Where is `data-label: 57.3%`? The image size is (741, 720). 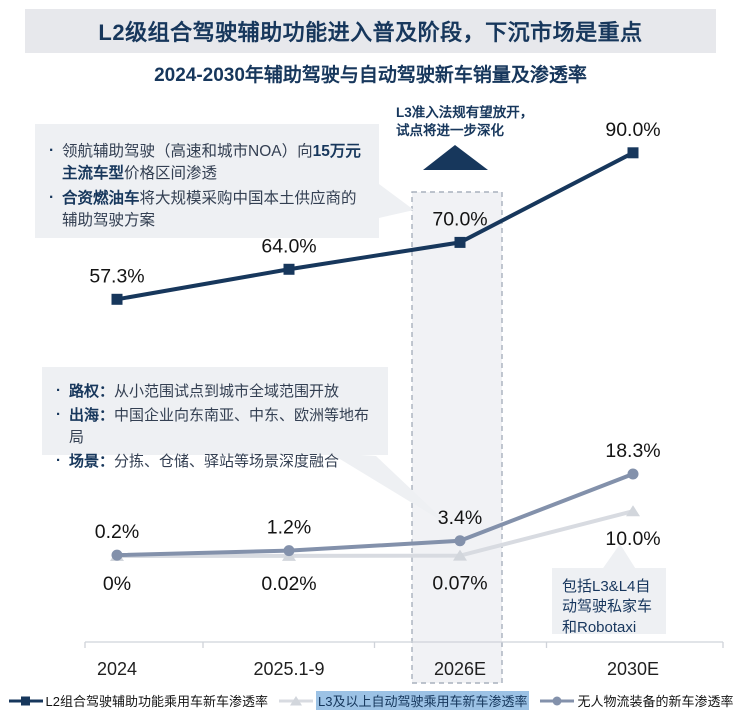 data-label: 57.3% is located at coordinates (116, 276).